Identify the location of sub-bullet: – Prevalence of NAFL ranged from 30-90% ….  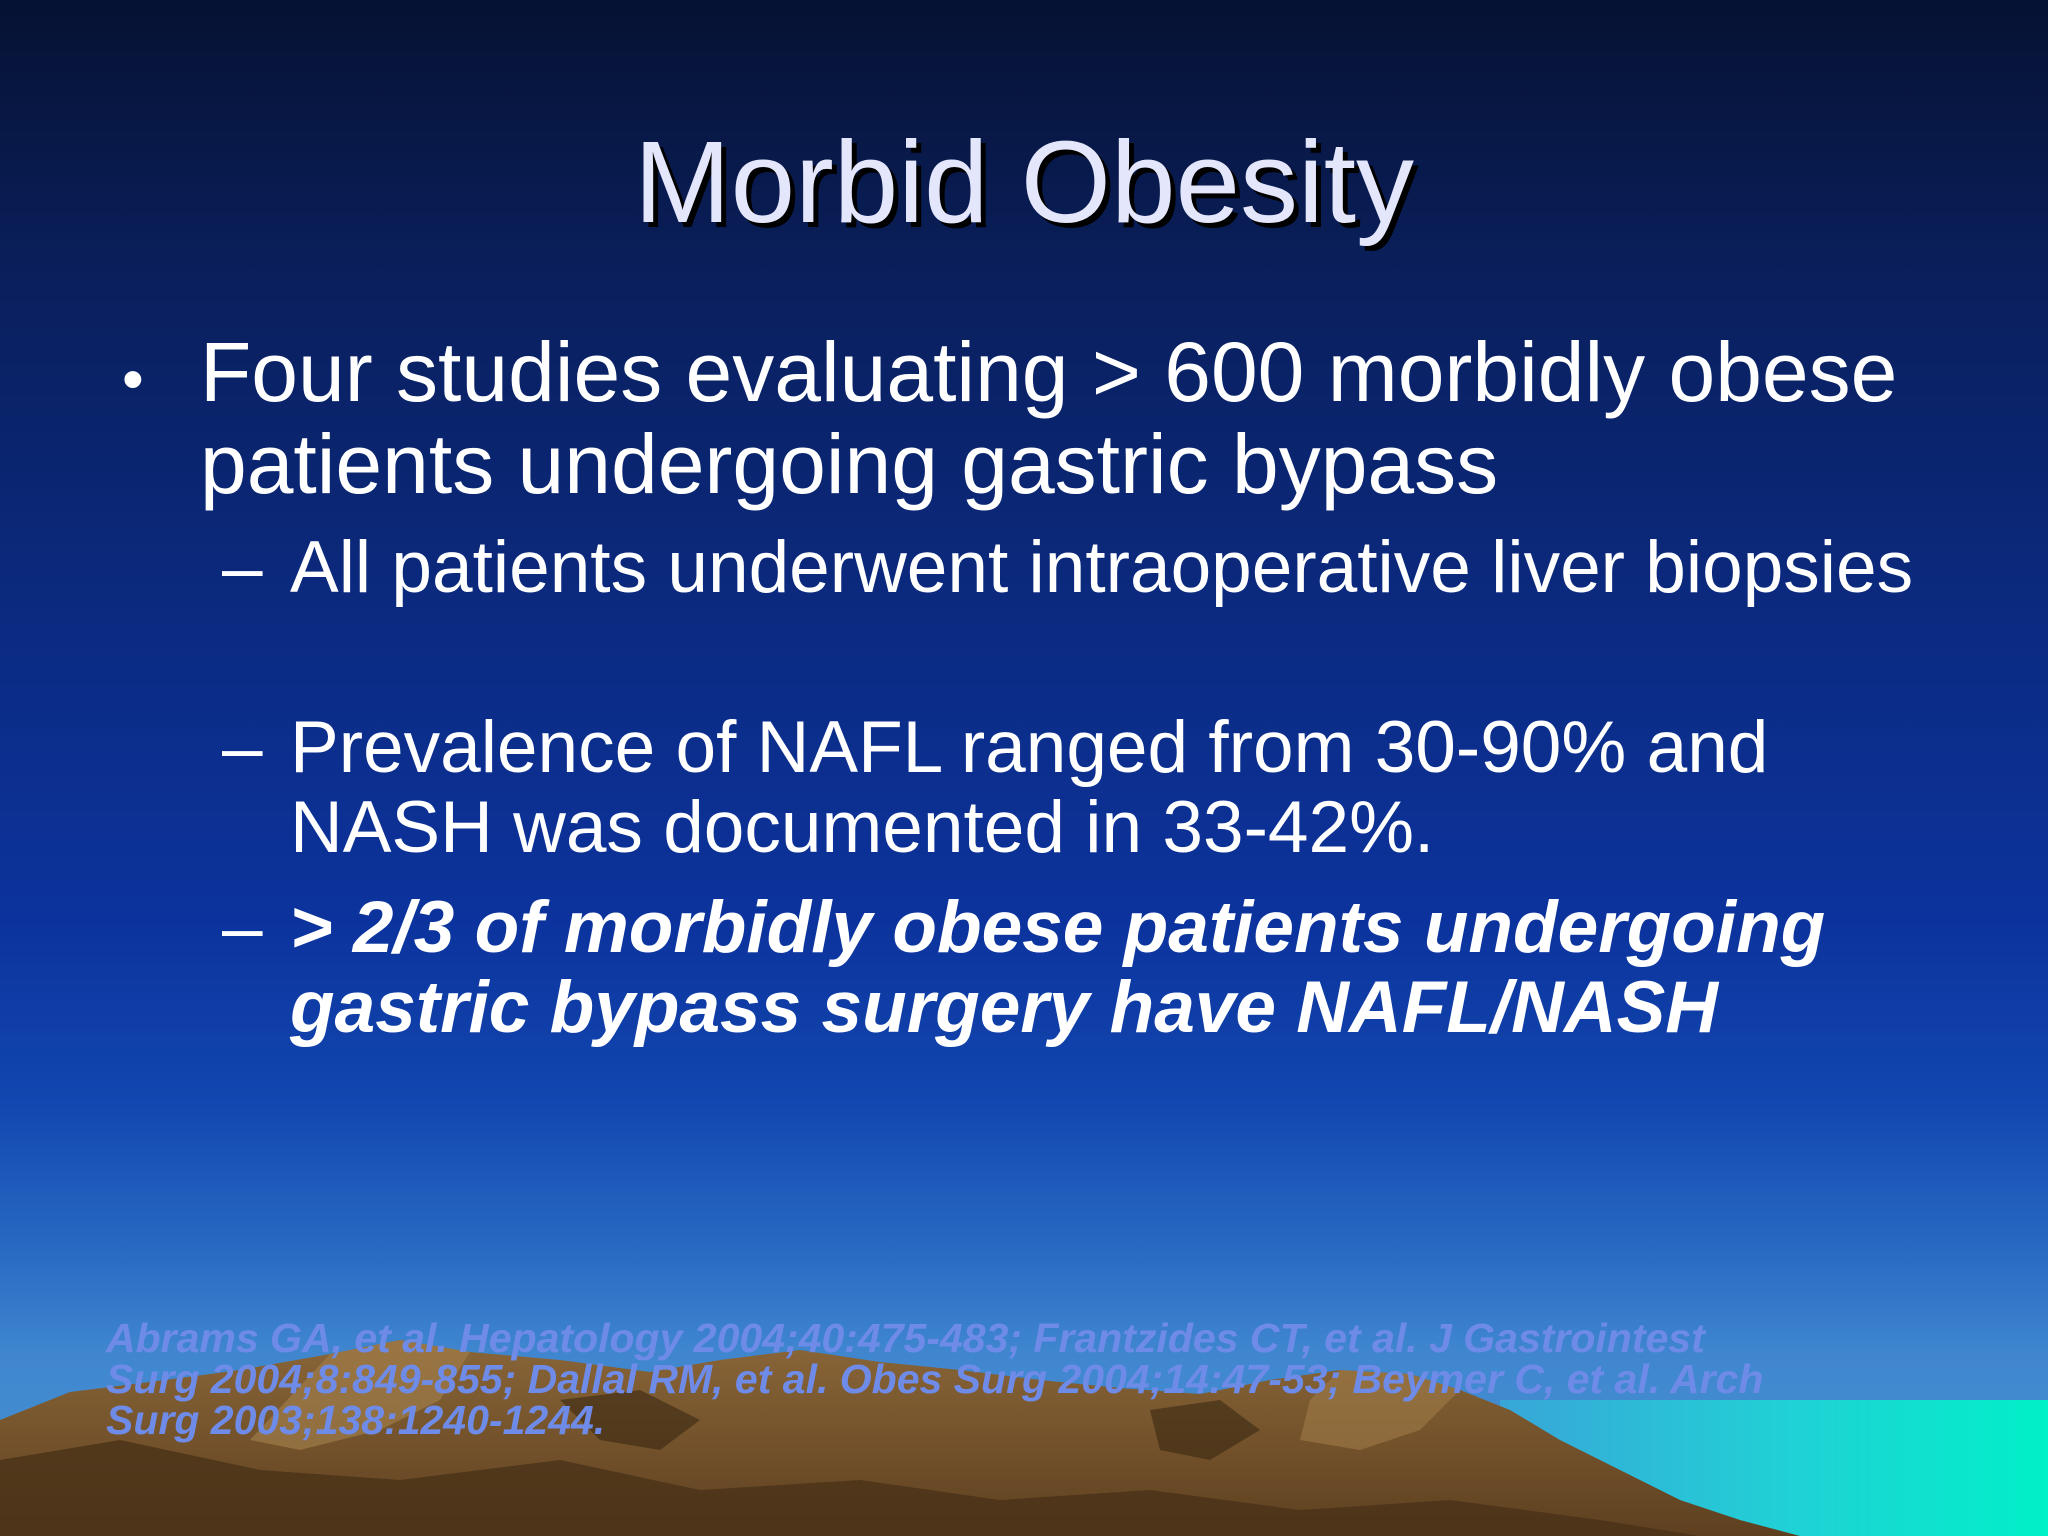
(1102, 788).